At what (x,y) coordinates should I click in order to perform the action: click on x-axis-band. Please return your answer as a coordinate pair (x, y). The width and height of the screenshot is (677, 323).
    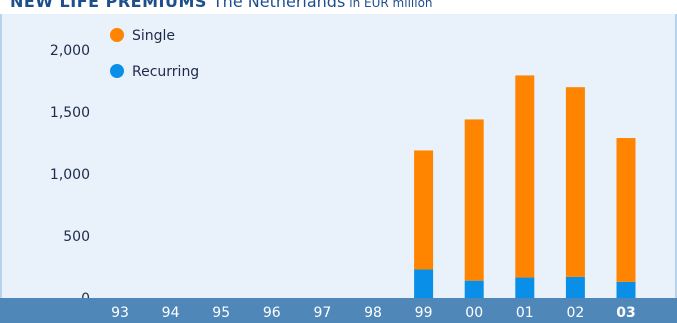
    Looking at the image, I should click on (338, 310).